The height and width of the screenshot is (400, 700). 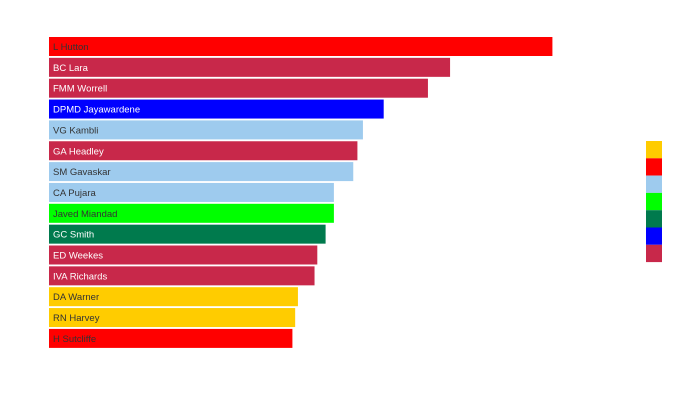 What do you see at coordinates (82, 172) in the screenshot?
I see `bar-label: SM Gavaskar` at bounding box center [82, 172].